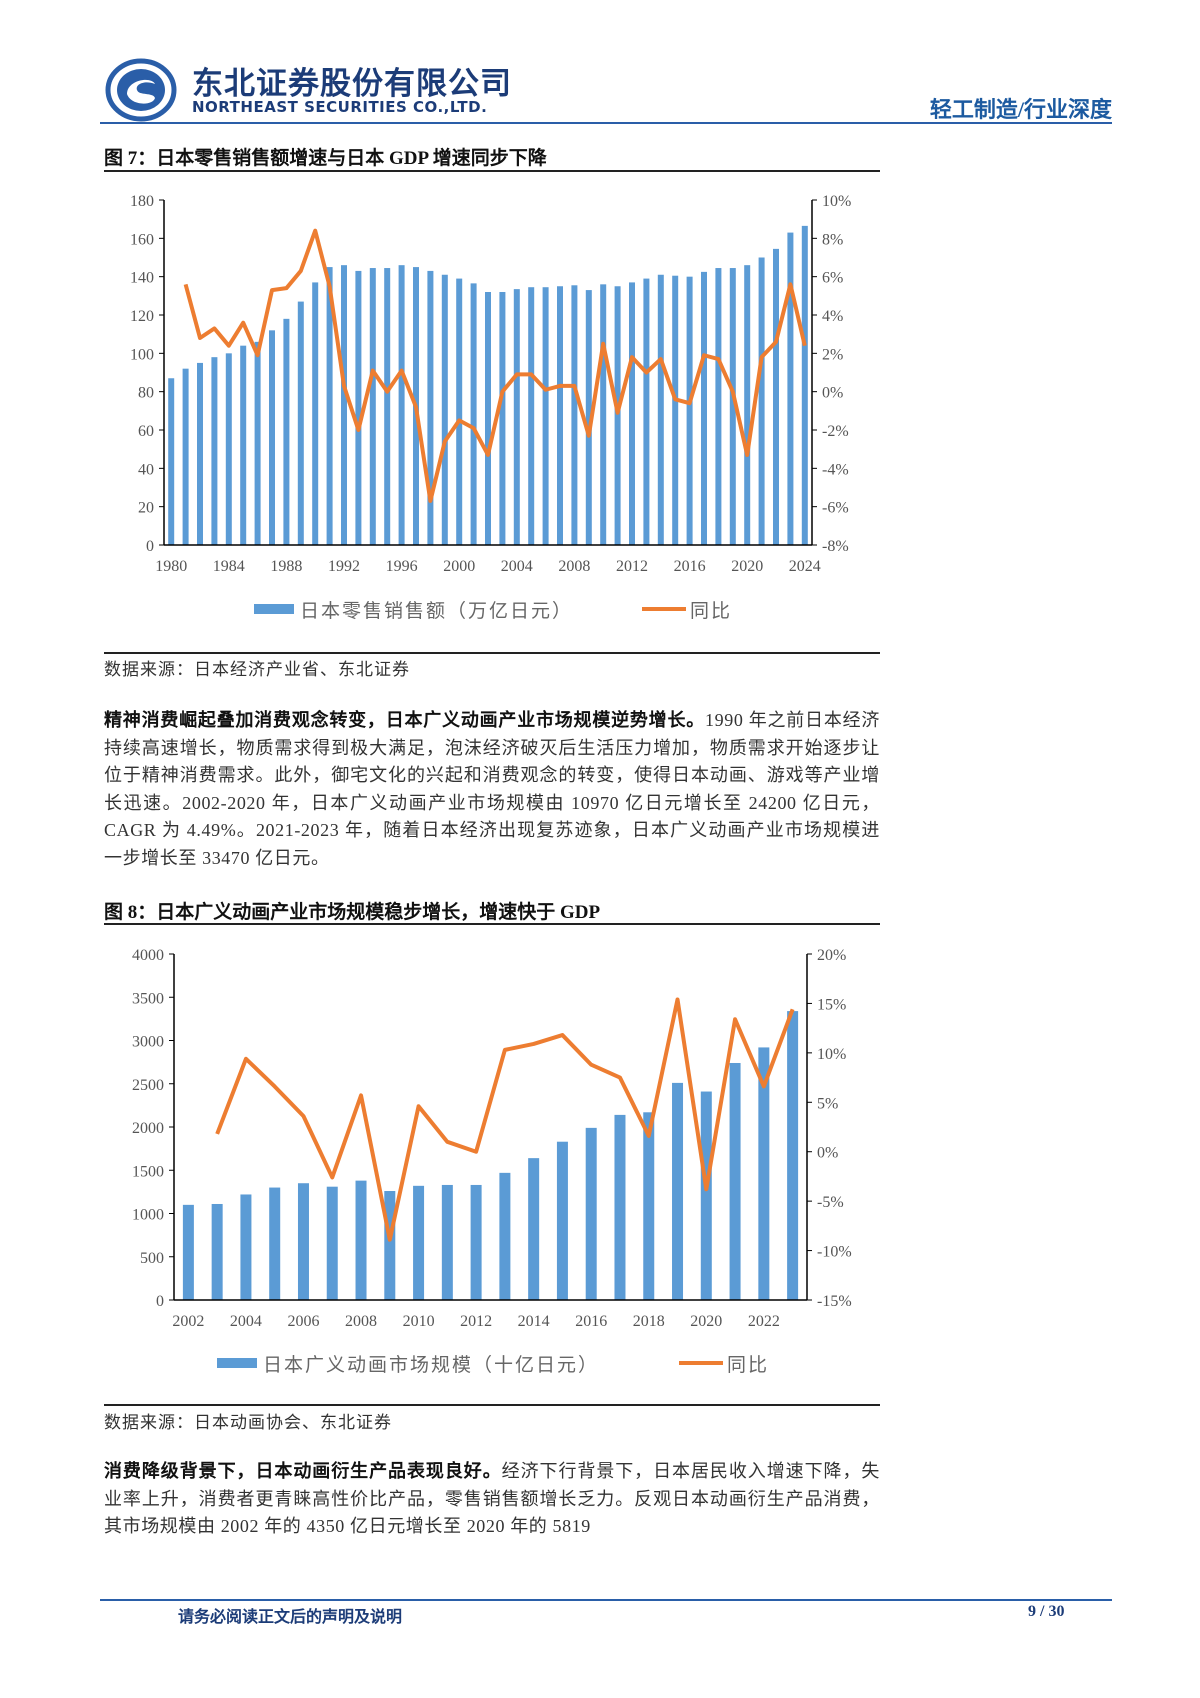 The width and height of the screenshot is (1200, 1698). Describe the element at coordinates (387, 406) in the screenshot. I see `bar-1995` at that location.